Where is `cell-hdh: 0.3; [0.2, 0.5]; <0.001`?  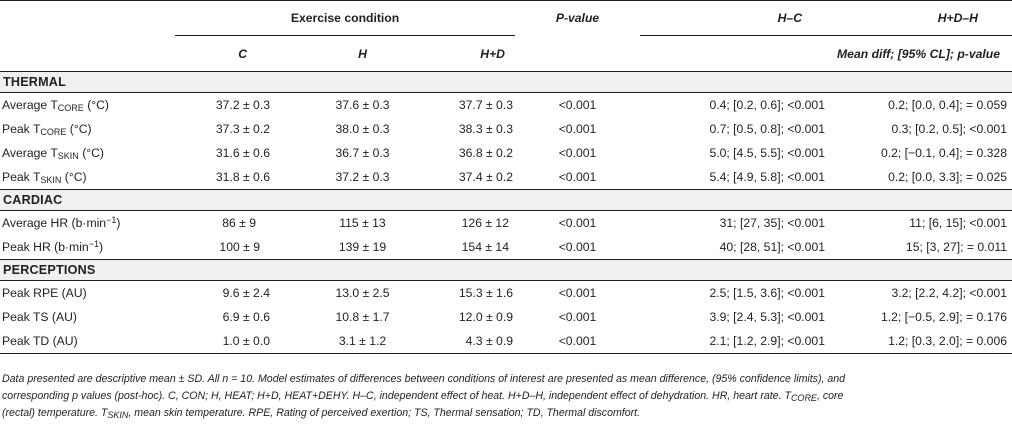
cell-hdh: 0.3; [0.2, 0.5]; <0.001 is located at coordinates (949, 129).